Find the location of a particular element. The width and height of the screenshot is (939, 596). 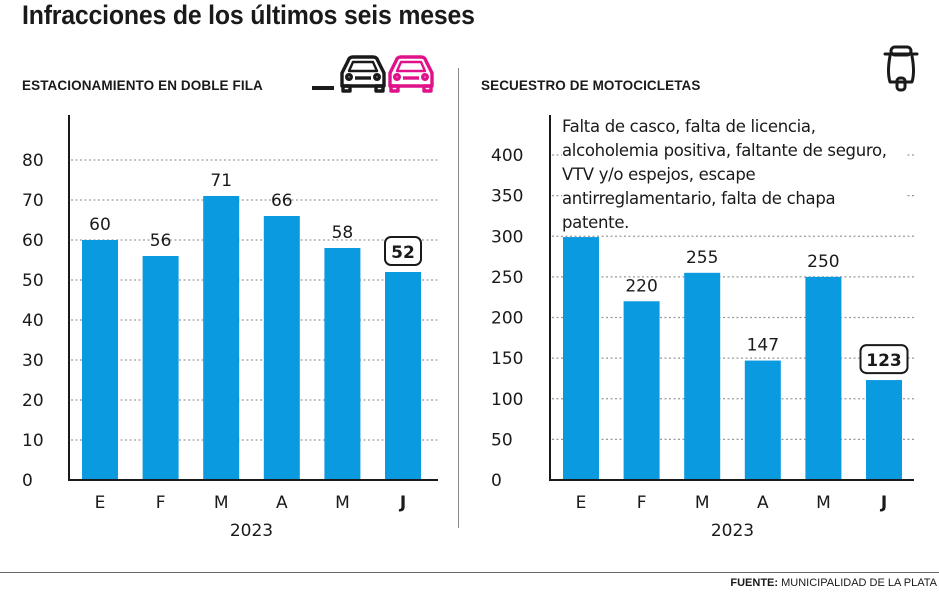

y-tick-label: 300 is located at coordinates (507, 237).